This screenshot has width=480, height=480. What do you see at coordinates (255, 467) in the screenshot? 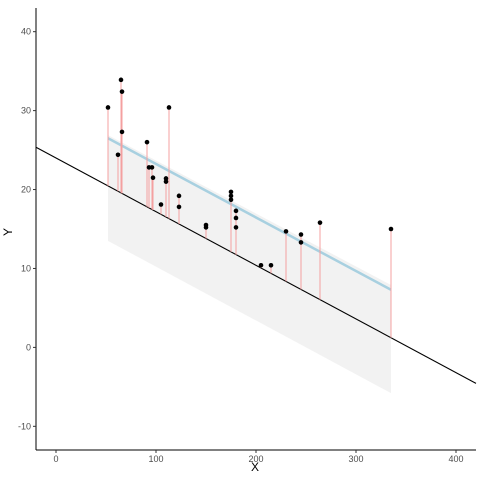
I see `x-axis-title: X` at bounding box center [255, 467].